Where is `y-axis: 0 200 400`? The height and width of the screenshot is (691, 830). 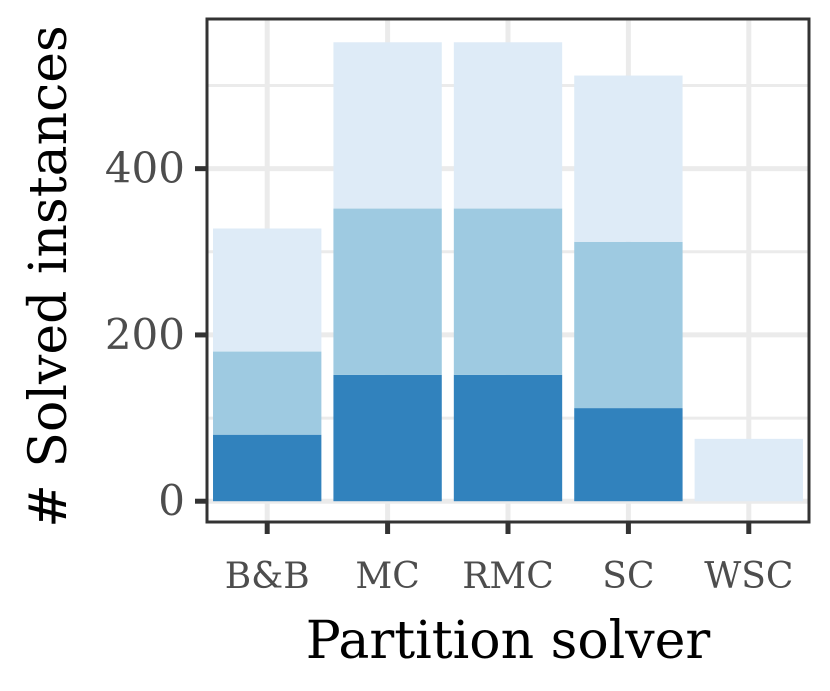 y-axis: 0 200 400 is located at coordinates (156, 334).